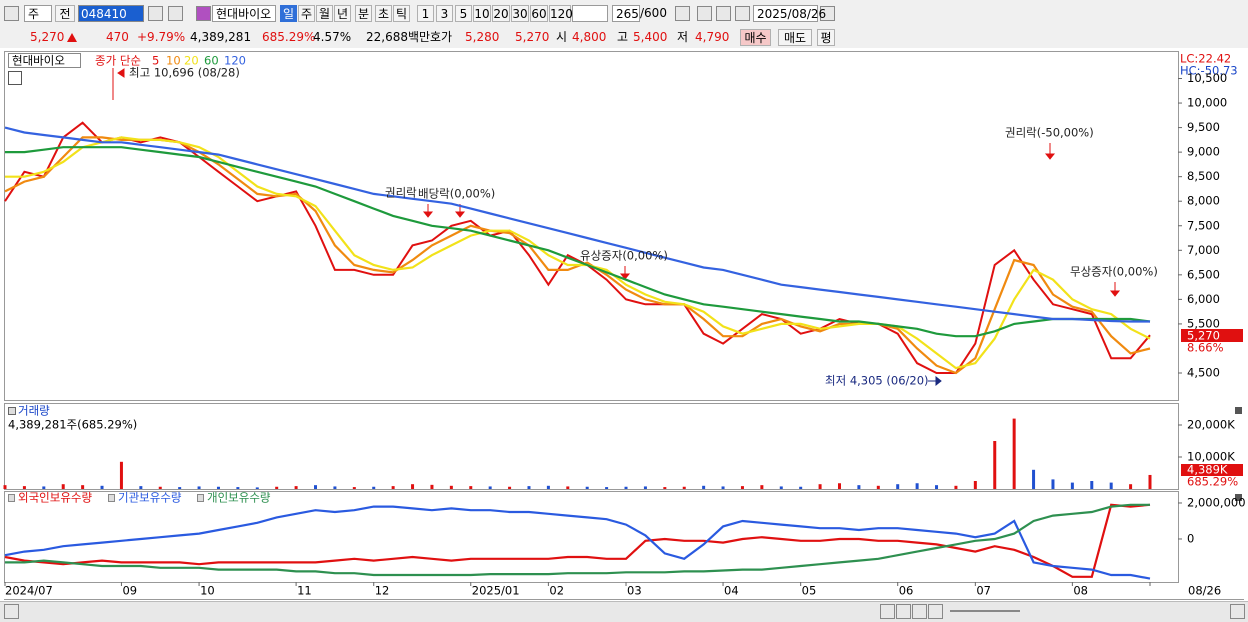 The width and height of the screenshot is (1248, 622). Describe the element at coordinates (482, 13) in the screenshot. I see `count-button: 10` at that location.